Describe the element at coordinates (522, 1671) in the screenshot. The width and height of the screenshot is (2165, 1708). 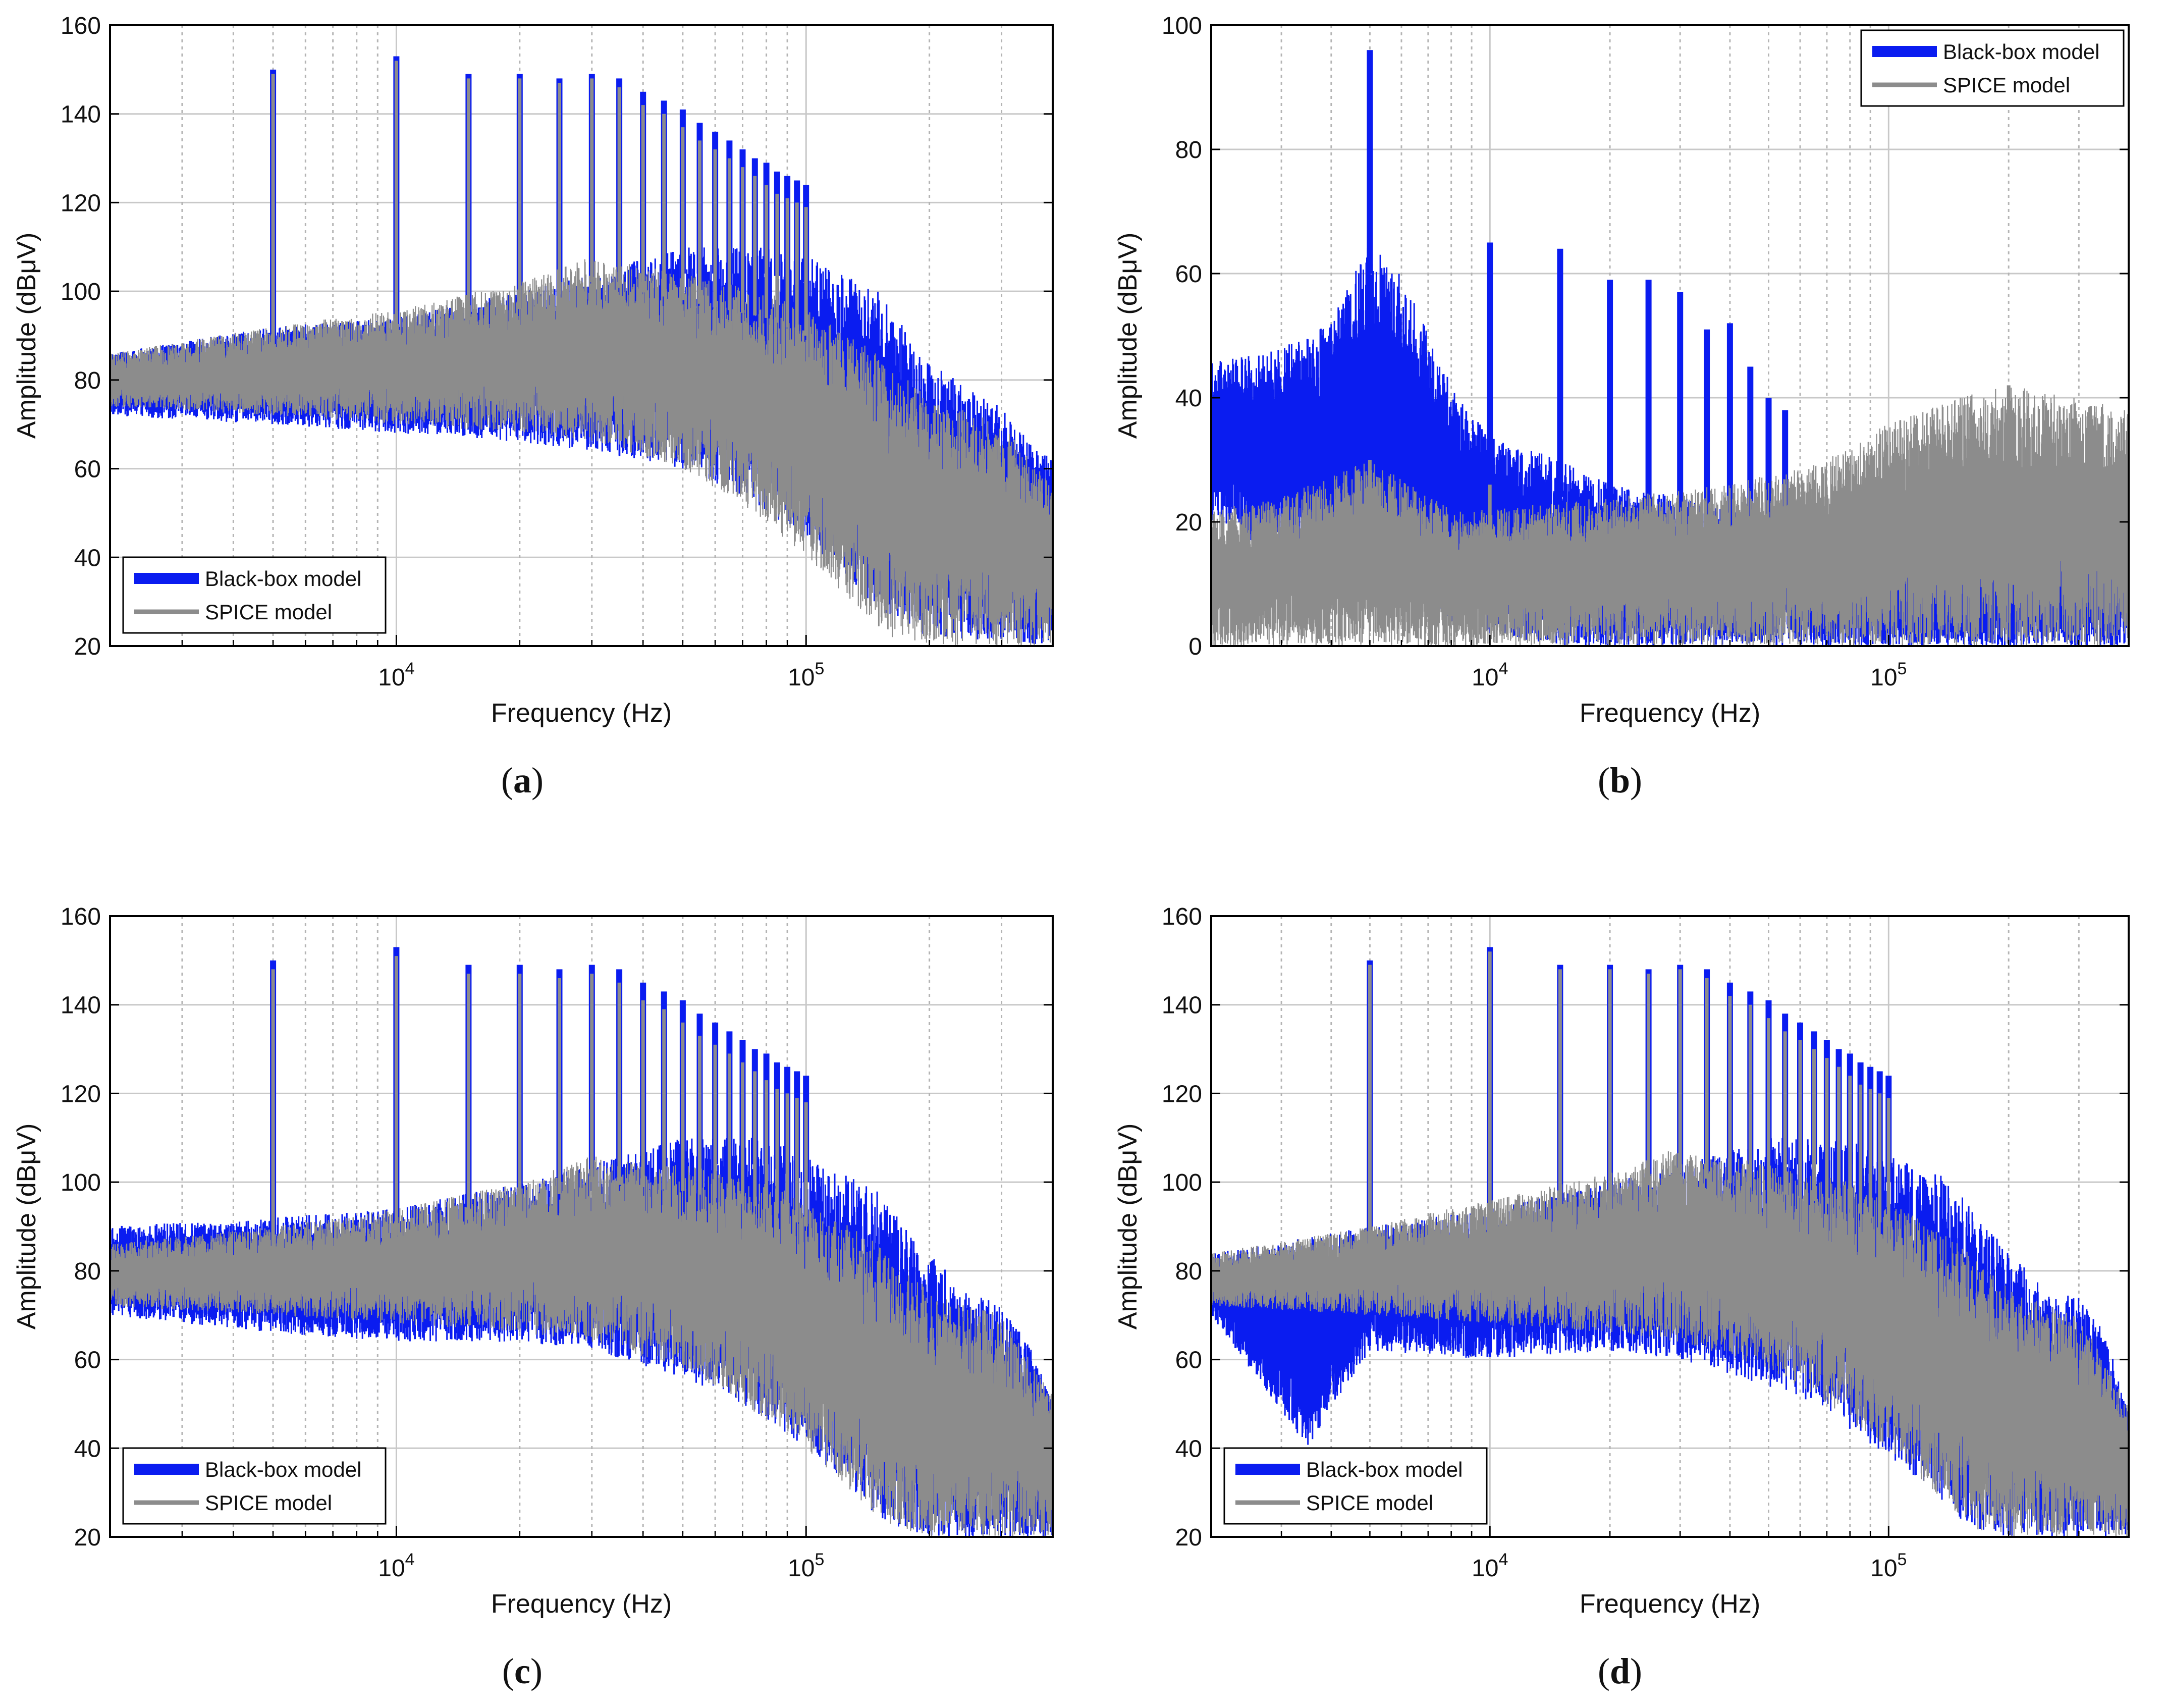
I see `panel-caption: (c)` at that location.